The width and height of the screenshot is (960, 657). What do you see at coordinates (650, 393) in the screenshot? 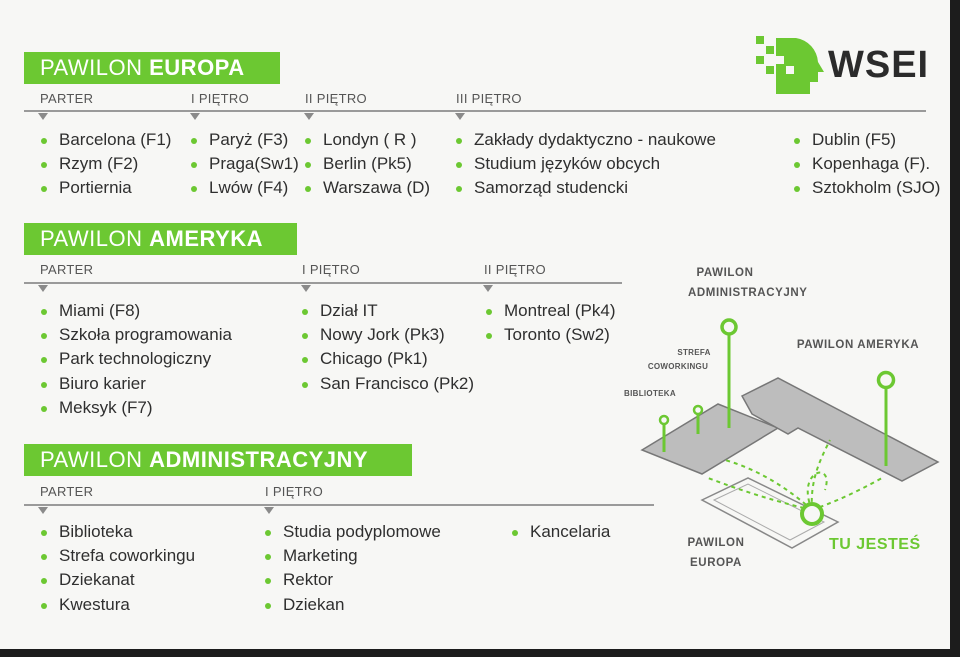
I see `map-label-biblioteka: BIBLIOTEKA` at bounding box center [650, 393].